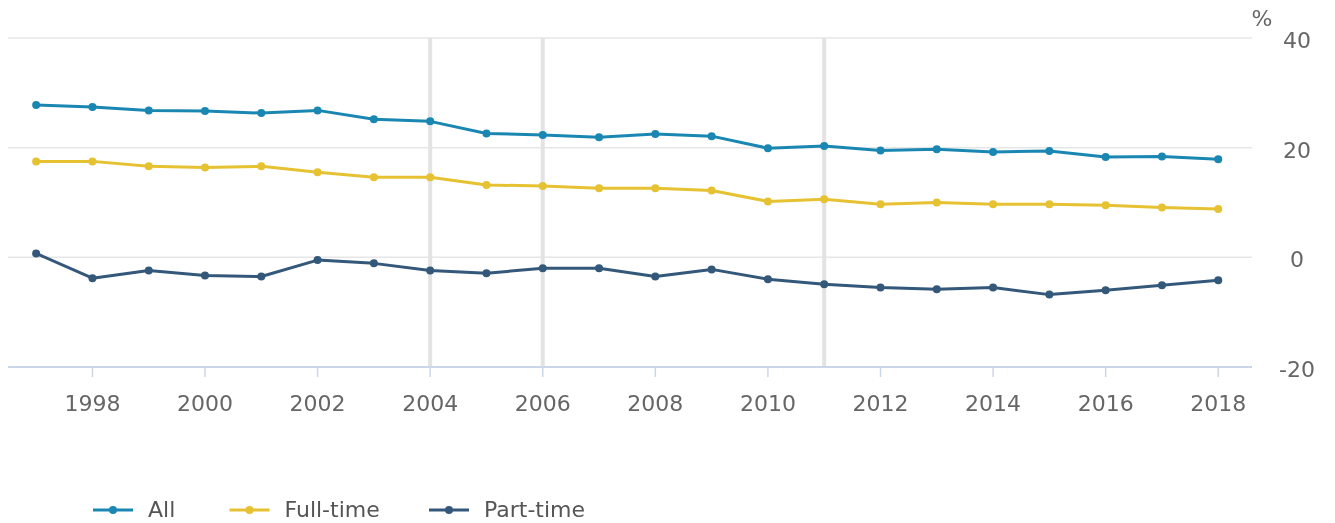  What do you see at coordinates (205, 403) in the screenshot?
I see `x-tick-label: 2000` at bounding box center [205, 403].